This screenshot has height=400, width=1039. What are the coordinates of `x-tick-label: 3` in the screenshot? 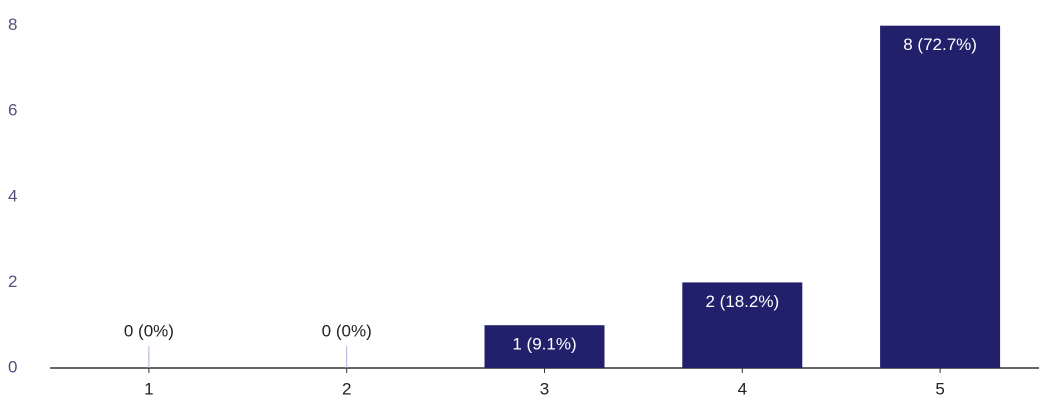 It's located at (544, 388).